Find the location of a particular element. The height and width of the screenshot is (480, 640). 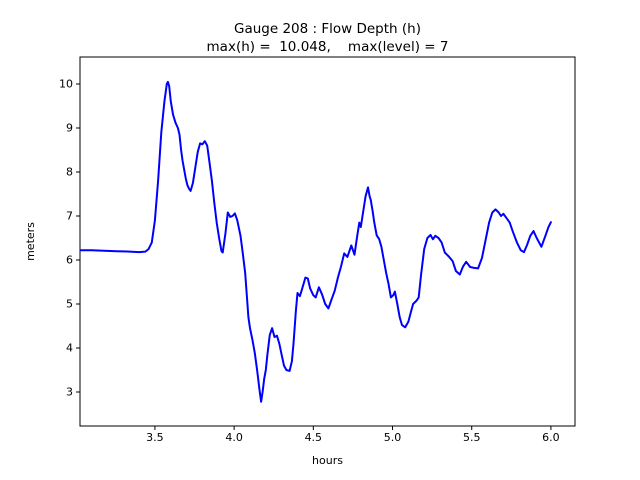

y-tick-label: 8 is located at coordinates (69, 172).